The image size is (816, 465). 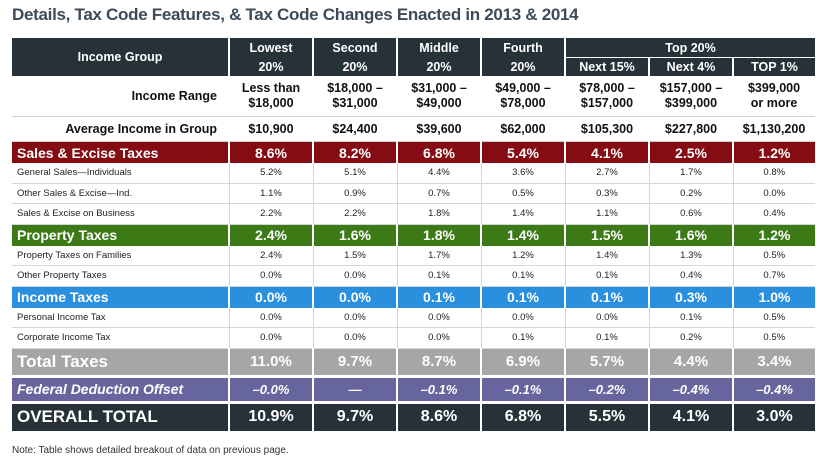 I want to click on table-cell: 4.4%, so click(x=439, y=173).